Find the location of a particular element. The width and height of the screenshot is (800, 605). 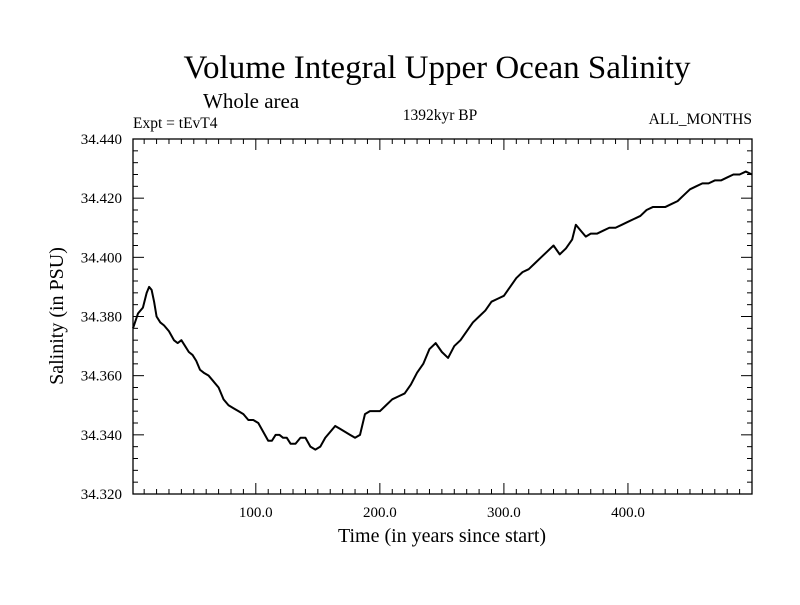

y-tick-label: 34.320 is located at coordinates (101, 495).